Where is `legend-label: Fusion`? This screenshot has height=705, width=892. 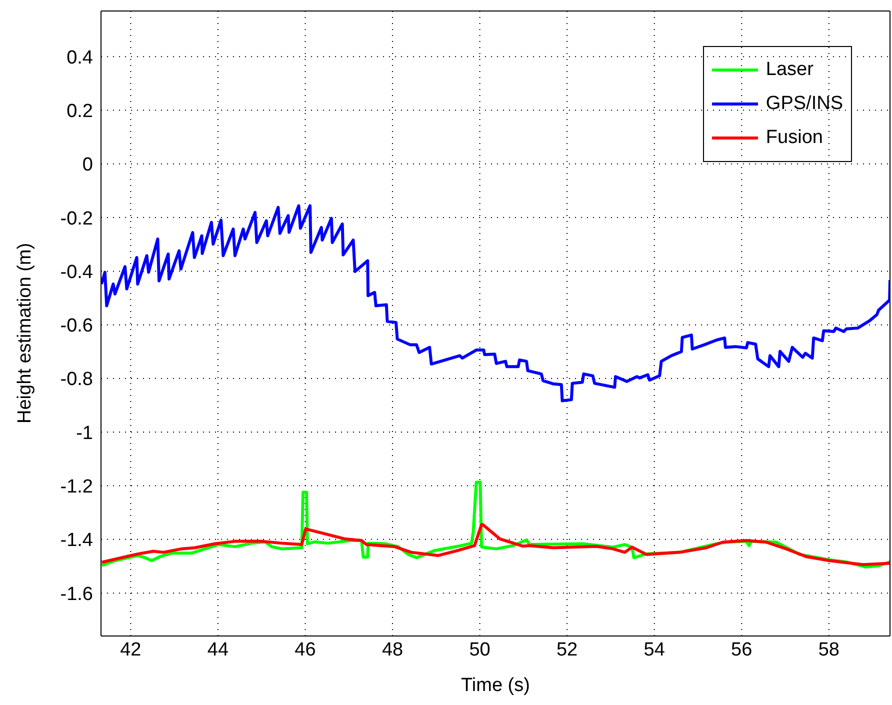
legend-label: Fusion is located at coordinates (794, 138).